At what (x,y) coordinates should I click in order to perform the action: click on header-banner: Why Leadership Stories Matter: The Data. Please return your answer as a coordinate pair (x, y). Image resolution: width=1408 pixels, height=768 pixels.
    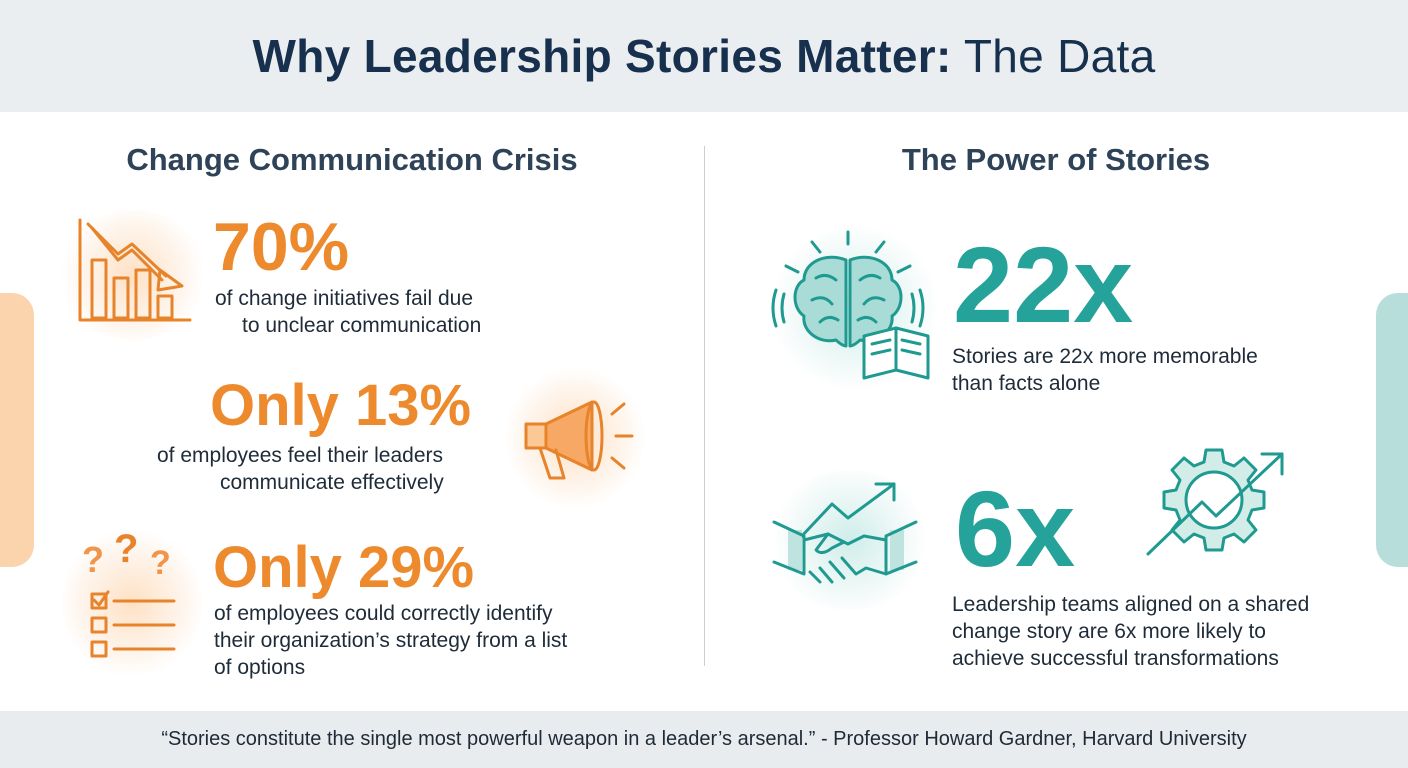
    Looking at the image, I should click on (704, 56).